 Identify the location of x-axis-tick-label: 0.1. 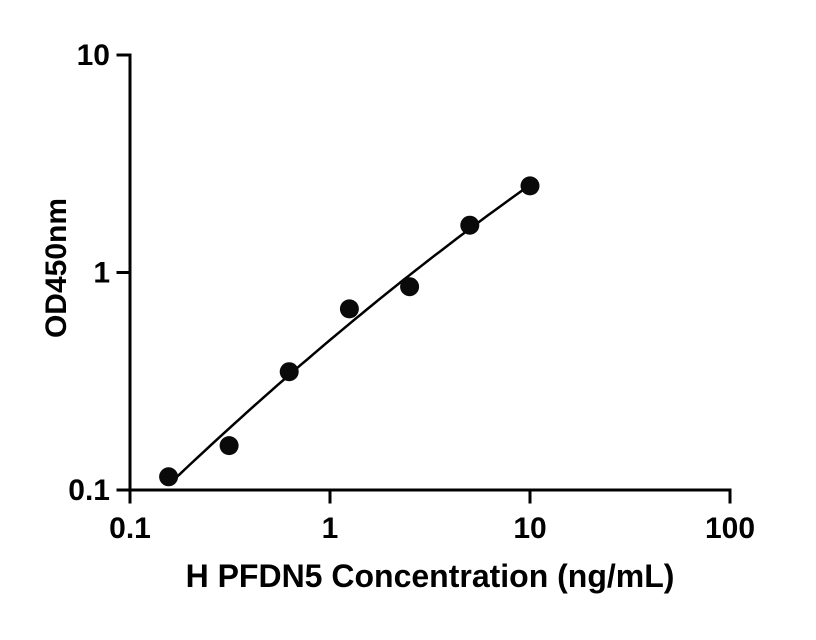
(130, 528).